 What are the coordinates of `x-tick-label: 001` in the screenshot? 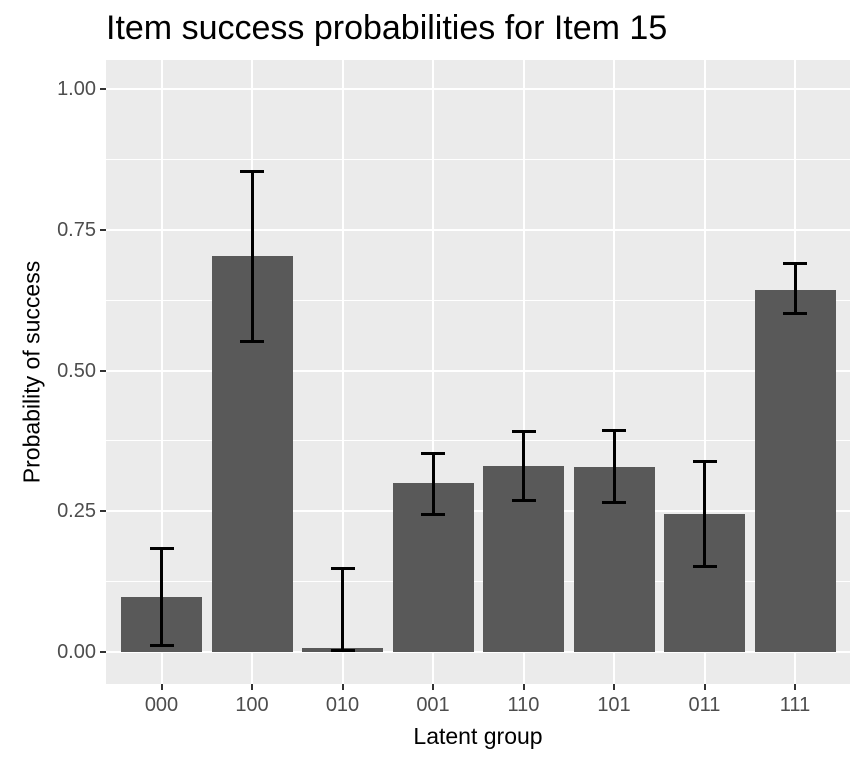 It's located at (433, 705).